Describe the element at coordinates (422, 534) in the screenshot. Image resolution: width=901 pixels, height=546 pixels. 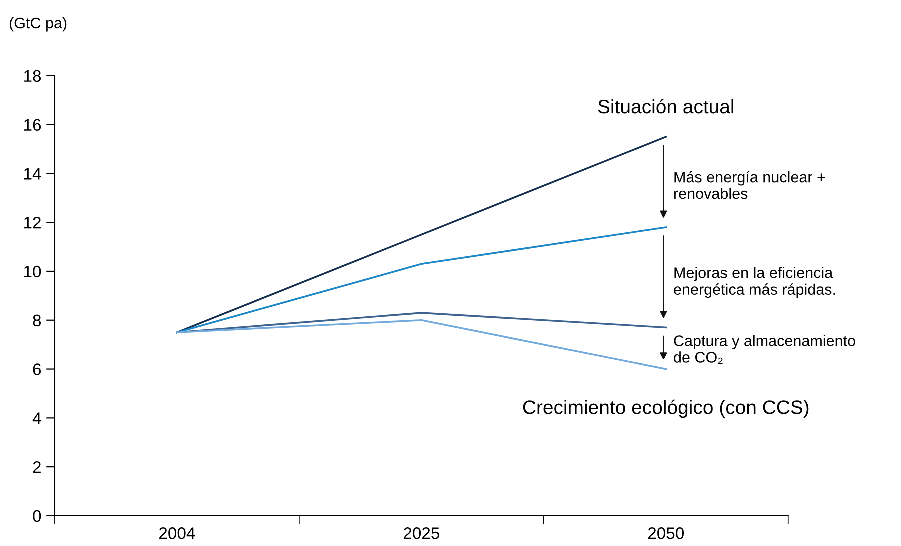
I see `x-tick-label: 2025` at that location.